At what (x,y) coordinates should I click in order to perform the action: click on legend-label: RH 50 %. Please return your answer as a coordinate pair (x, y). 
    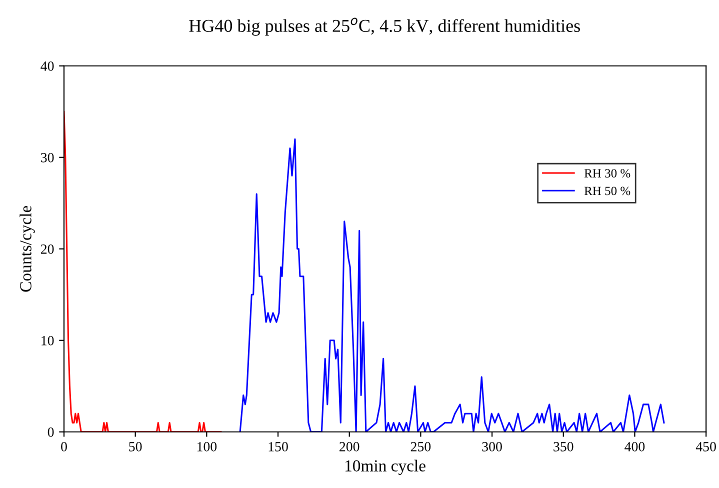
    Looking at the image, I should click on (607, 191).